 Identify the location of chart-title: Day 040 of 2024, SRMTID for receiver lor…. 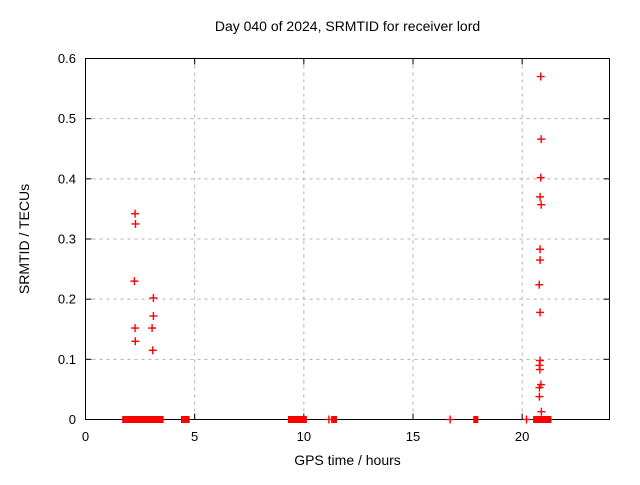
(347, 26).